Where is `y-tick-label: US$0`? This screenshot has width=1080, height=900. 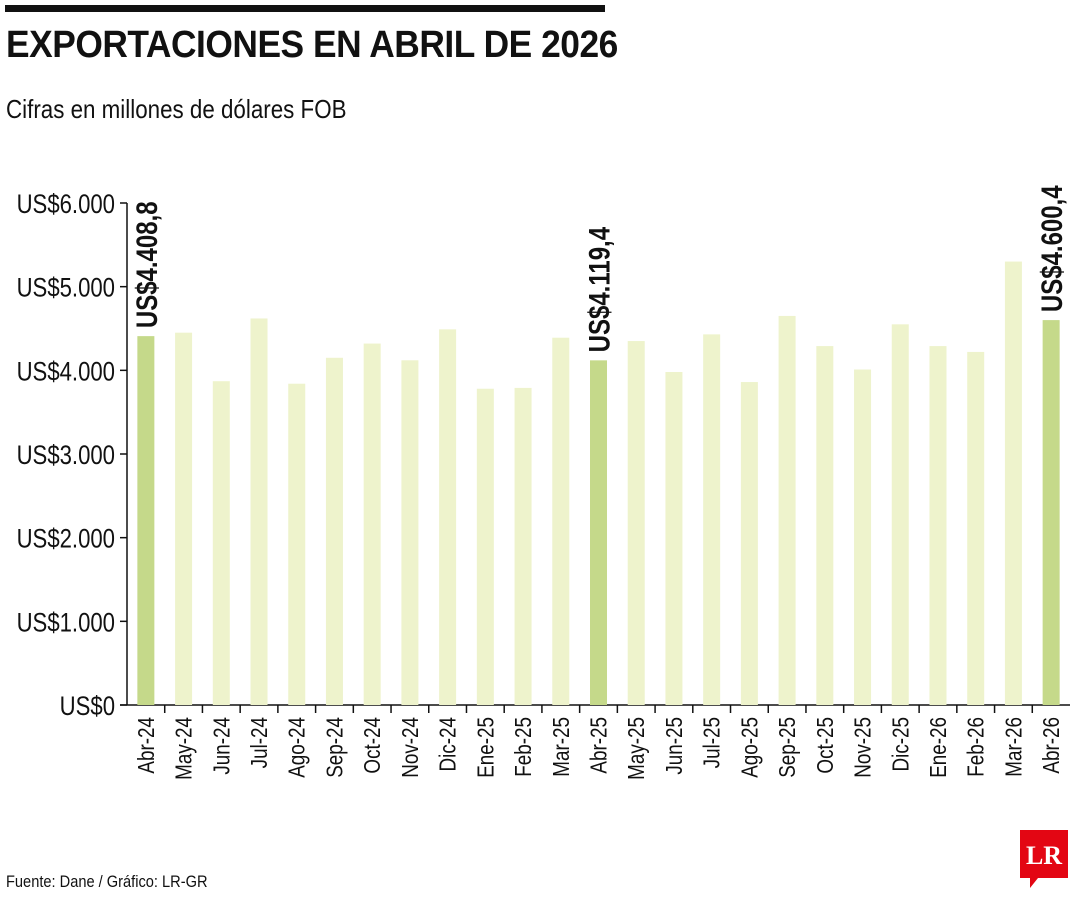 y-tick-label: US$0 is located at coordinates (87, 707).